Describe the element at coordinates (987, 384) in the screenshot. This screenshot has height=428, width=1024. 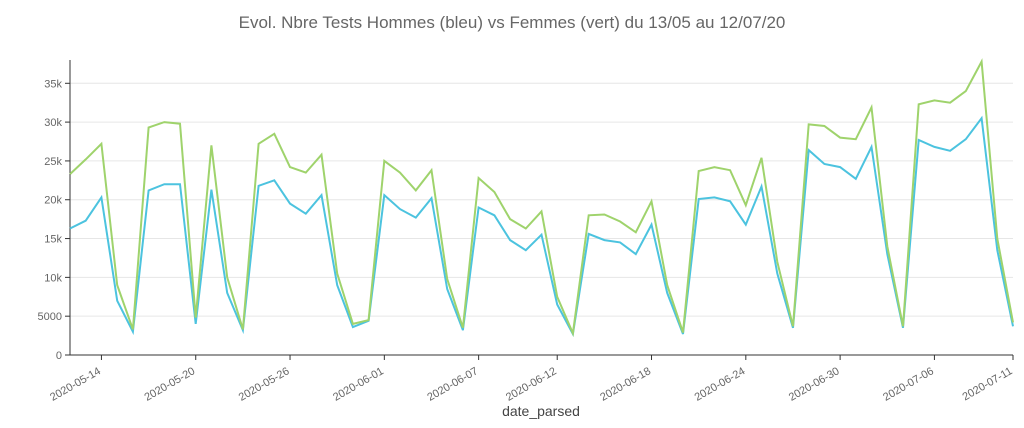
I see `x-tick-label: 2020-07-11` at that location.